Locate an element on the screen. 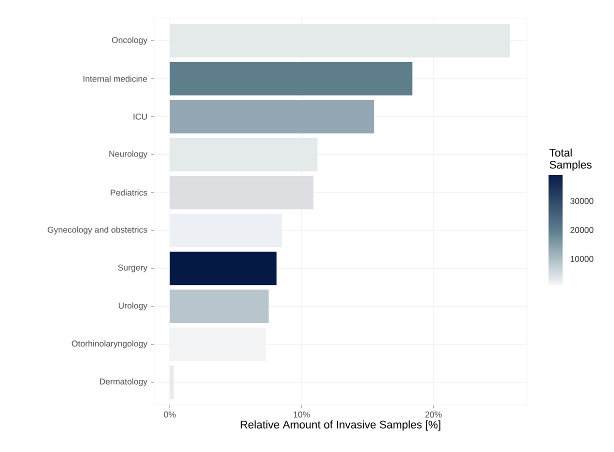  x-tick-label: 0% is located at coordinates (170, 415).